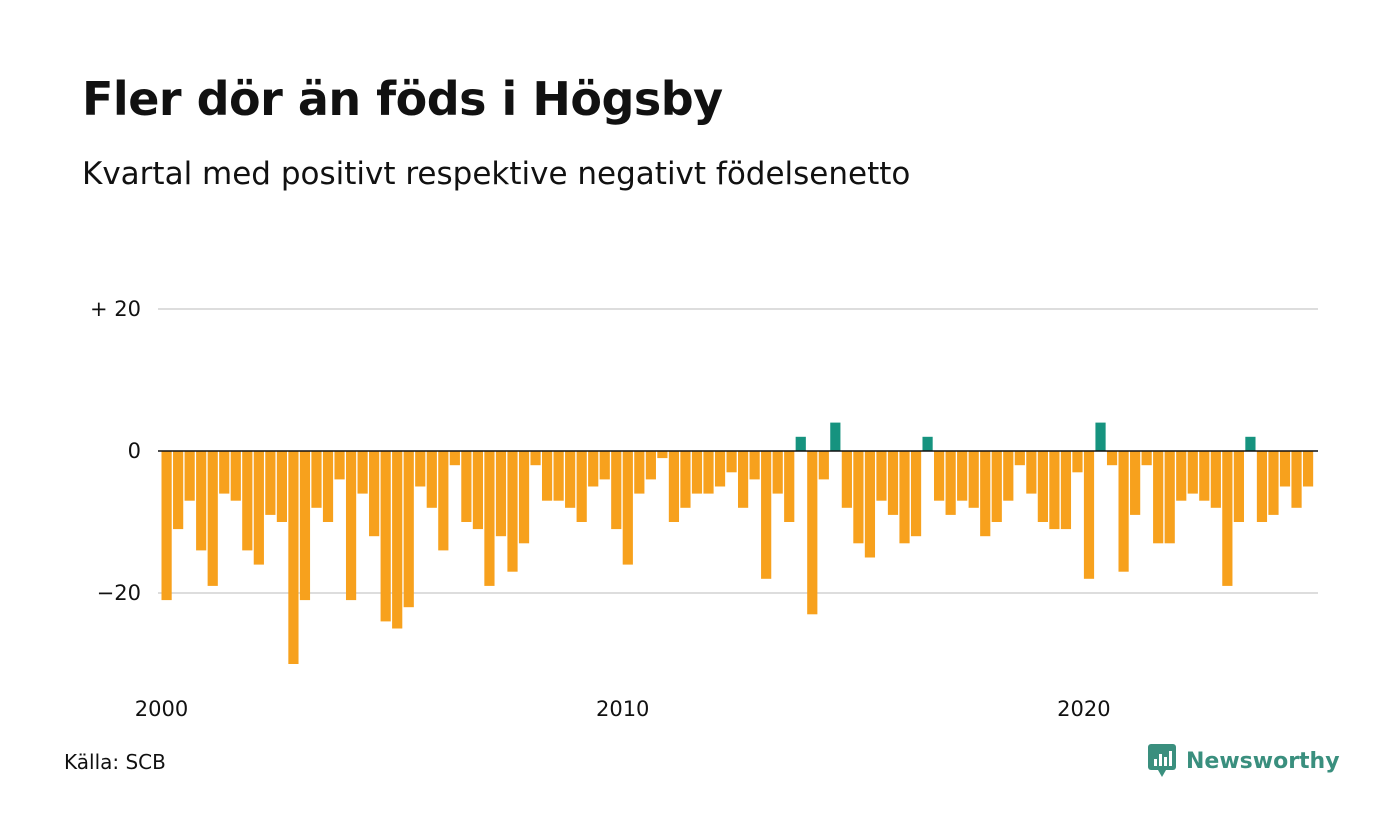 This screenshot has width=1400, height=840. What do you see at coordinates (402, 99) in the screenshot?
I see `chart-title: Fler dör än föds i Högsby` at bounding box center [402, 99].